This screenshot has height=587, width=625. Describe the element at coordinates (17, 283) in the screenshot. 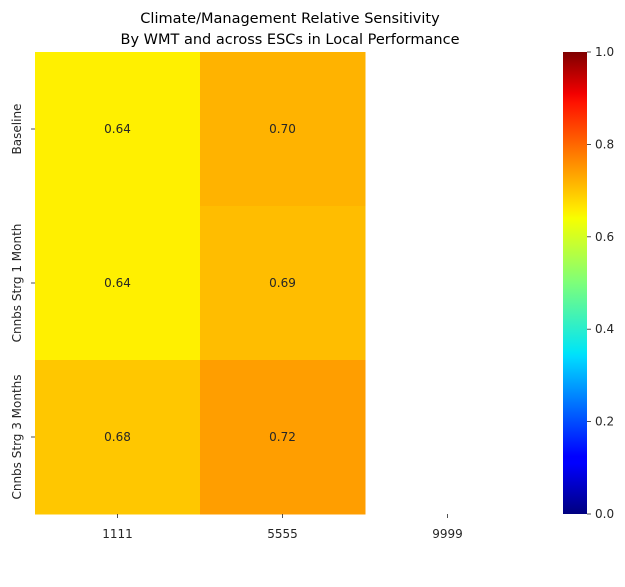

I see `y-tick-label: Cnnbs Strg 1 Month` at that location.